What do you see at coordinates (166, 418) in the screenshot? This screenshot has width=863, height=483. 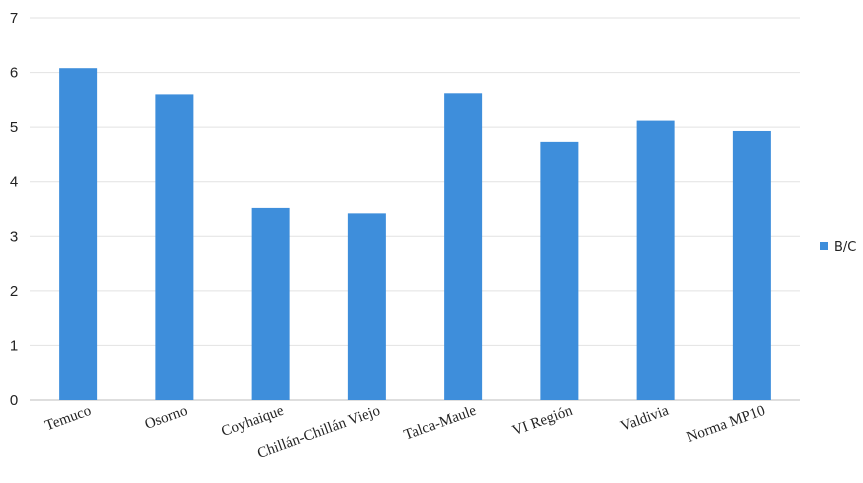 I see `x-tick-label: Osorno` at bounding box center [166, 418].